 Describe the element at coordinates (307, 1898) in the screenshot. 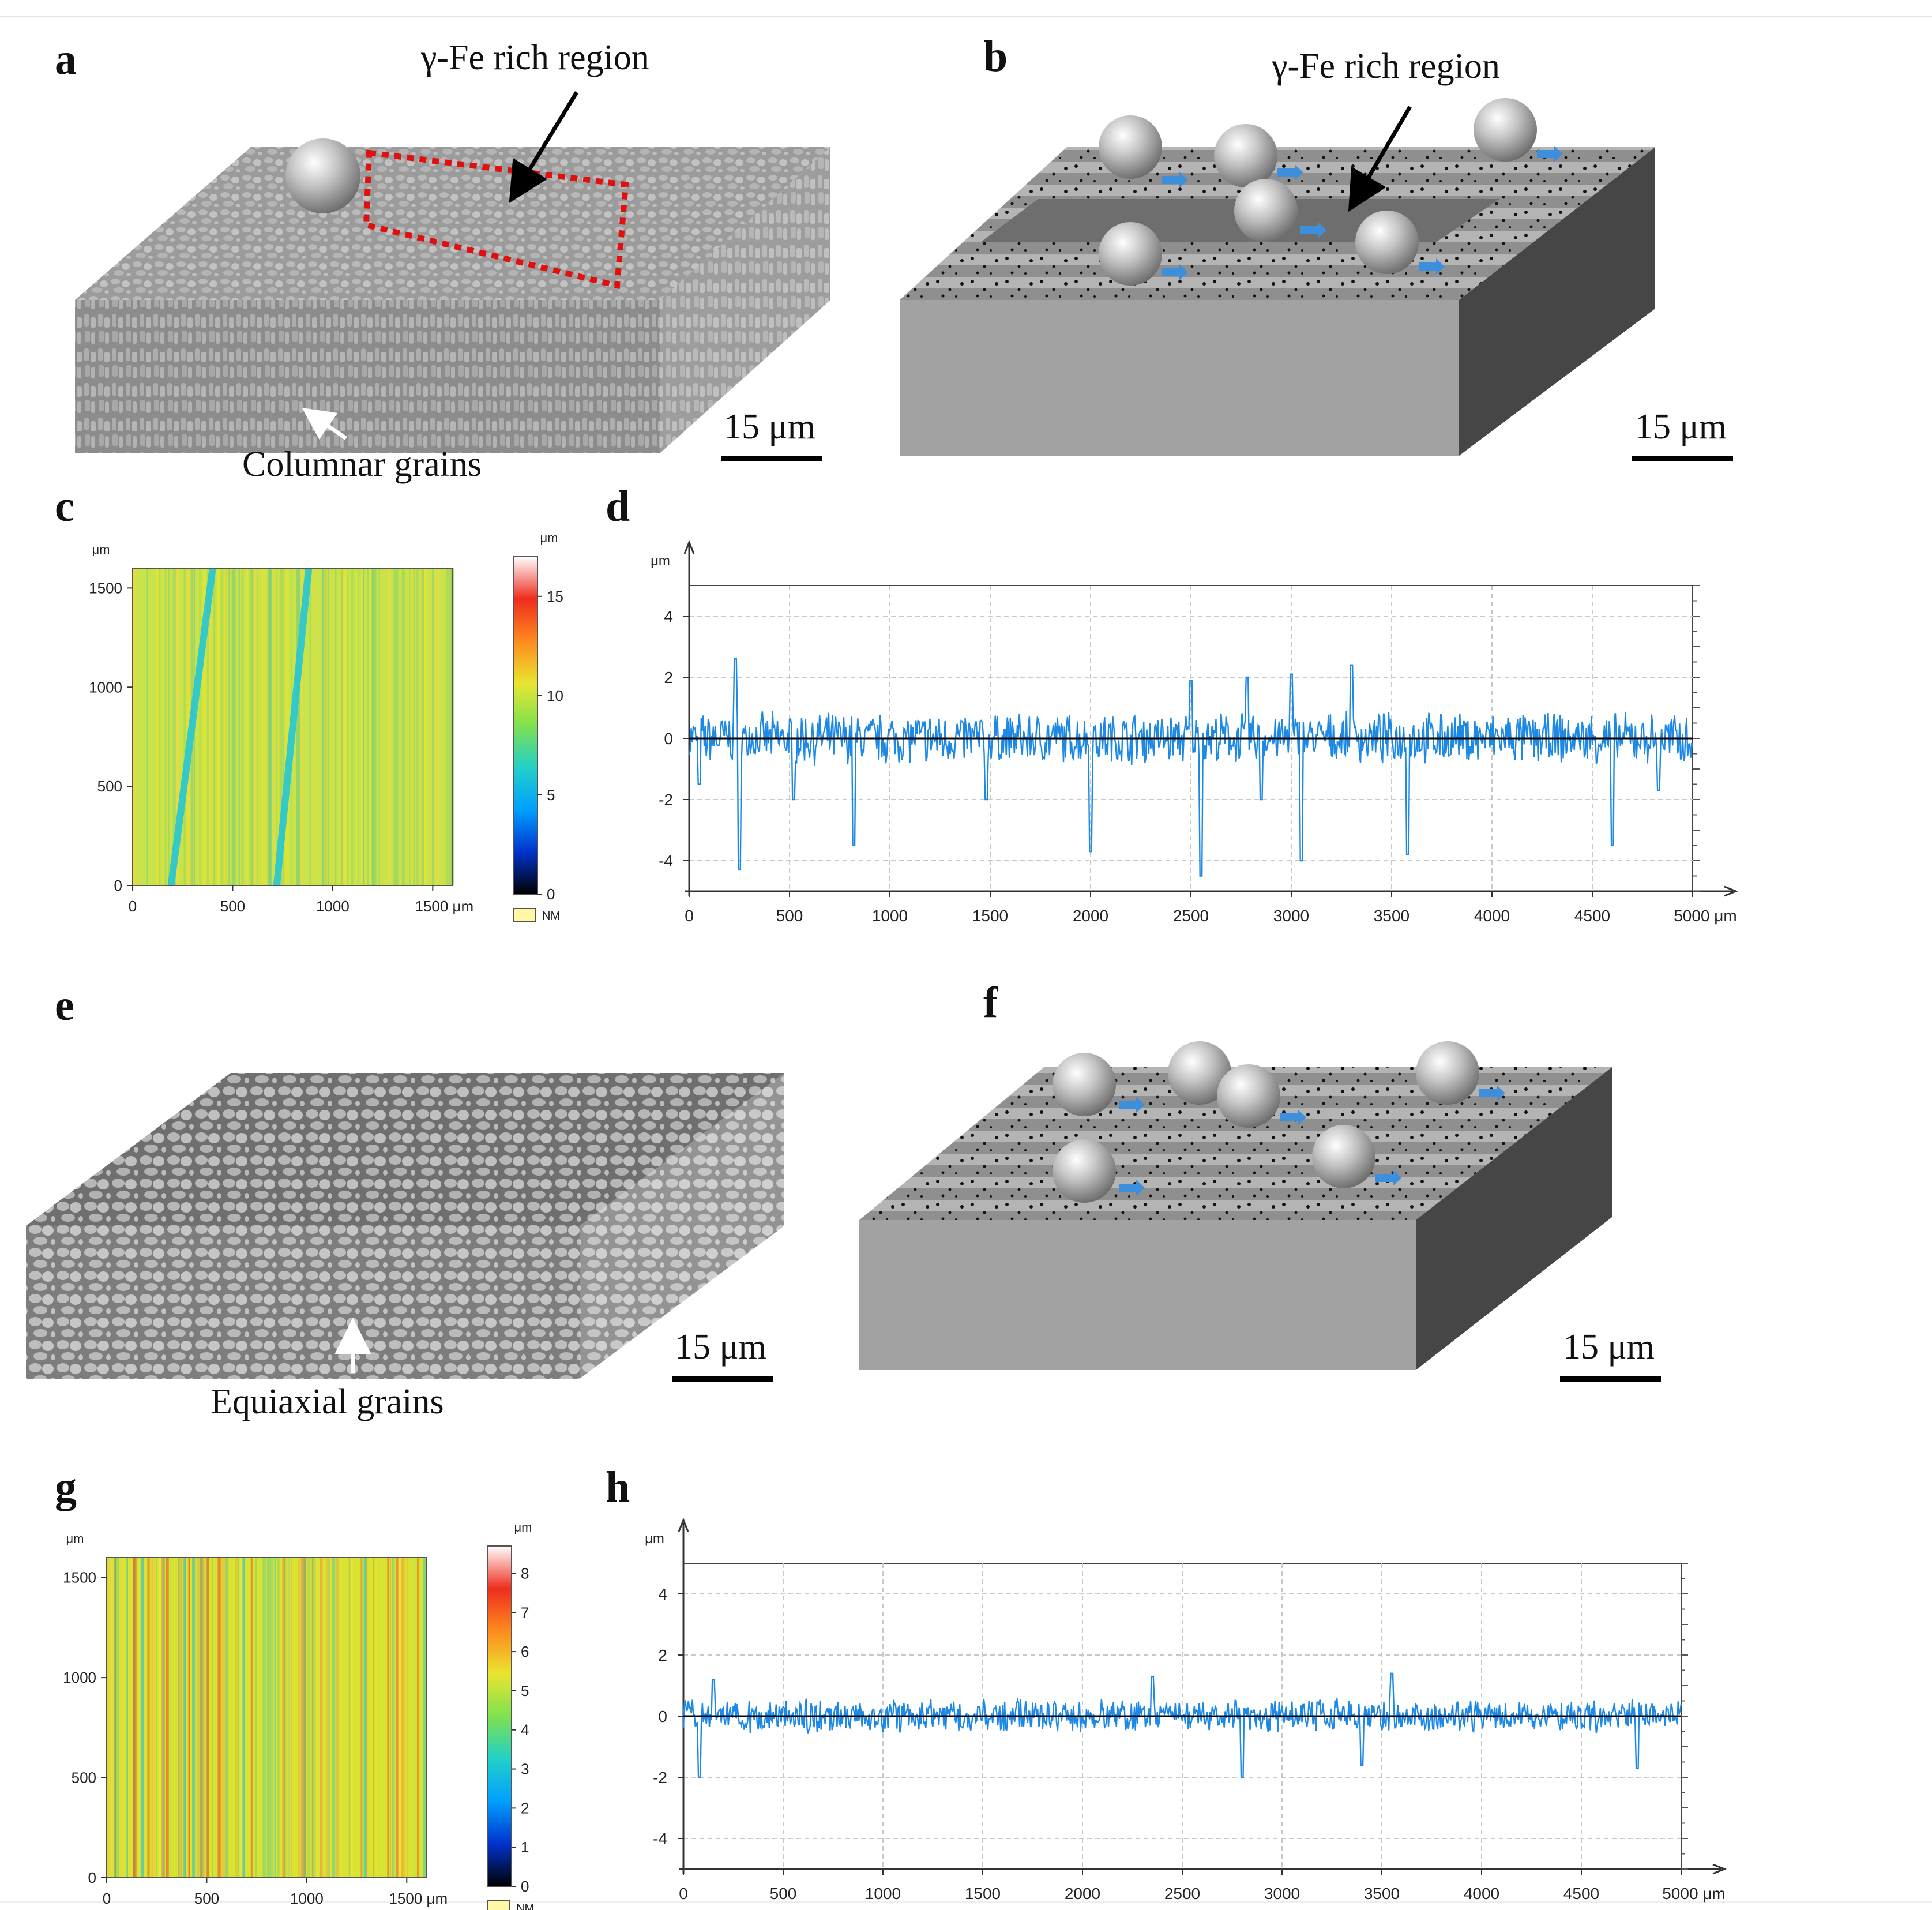

I see `x-tick-label: 1000` at that location.